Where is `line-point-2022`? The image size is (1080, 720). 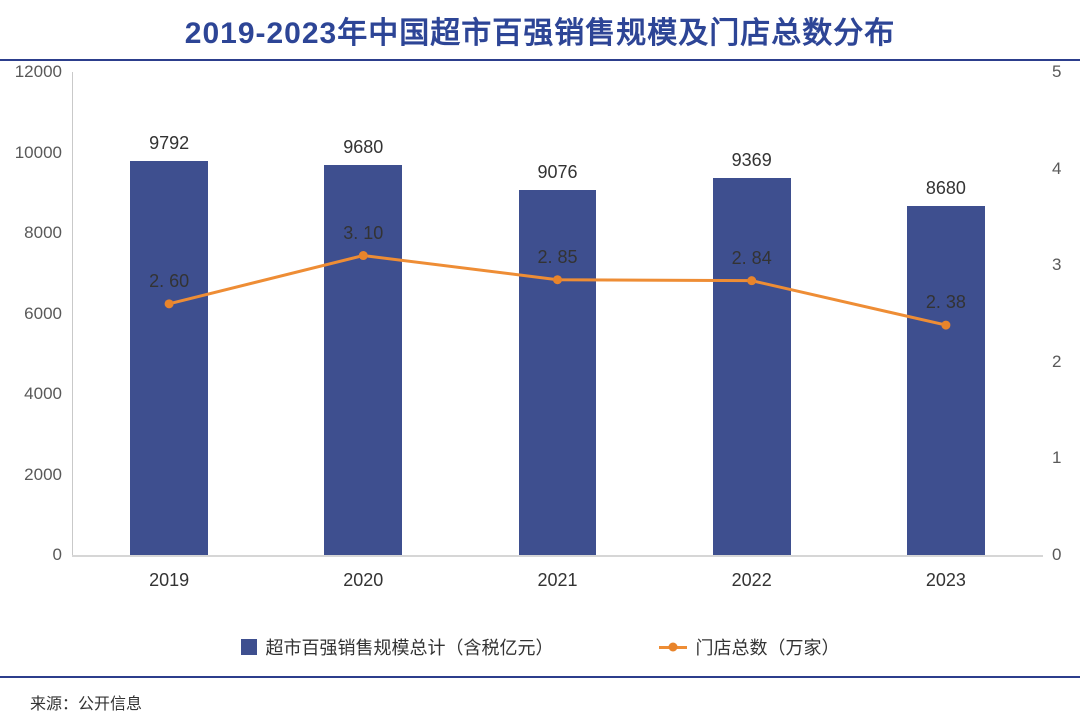
line-point-2022 is located at coordinates (752, 281).